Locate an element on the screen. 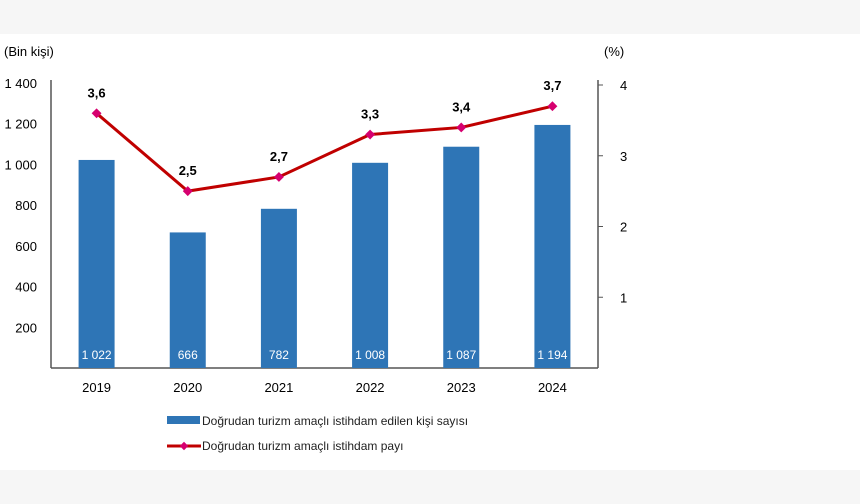  line-data-label: 3,4 is located at coordinates (461, 106).